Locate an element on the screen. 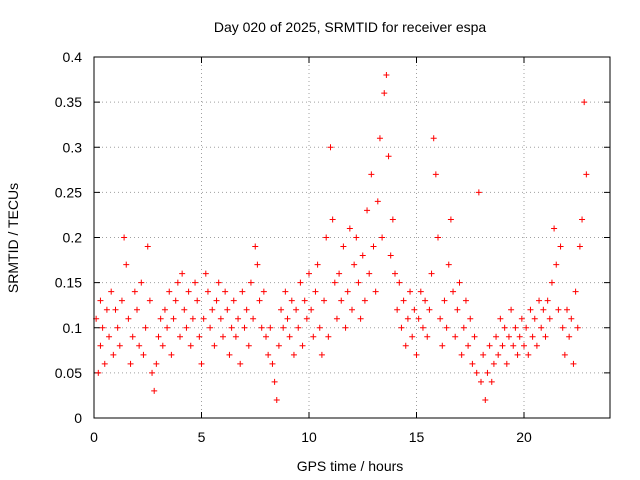 This screenshot has height=480, width=640. y-tick-label: 0.05 is located at coordinates (68, 373).